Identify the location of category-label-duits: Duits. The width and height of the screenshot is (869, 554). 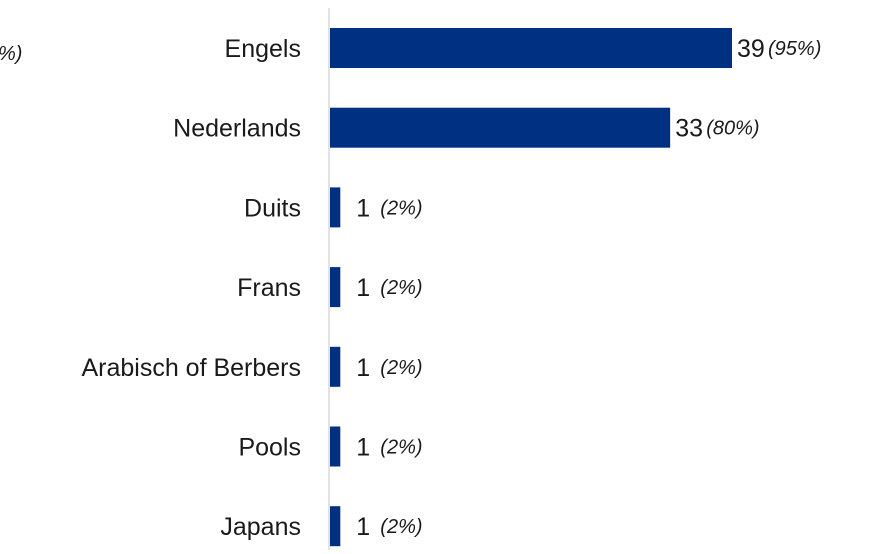
(272, 208).